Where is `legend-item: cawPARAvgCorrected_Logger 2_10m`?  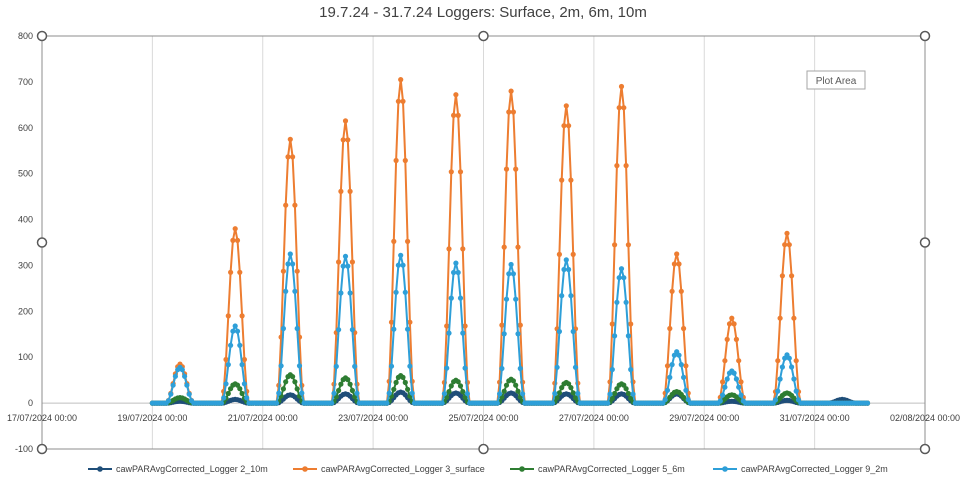
legend-item: cawPARAvgCorrected_Logger 2_10m is located at coordinates (178, 469).